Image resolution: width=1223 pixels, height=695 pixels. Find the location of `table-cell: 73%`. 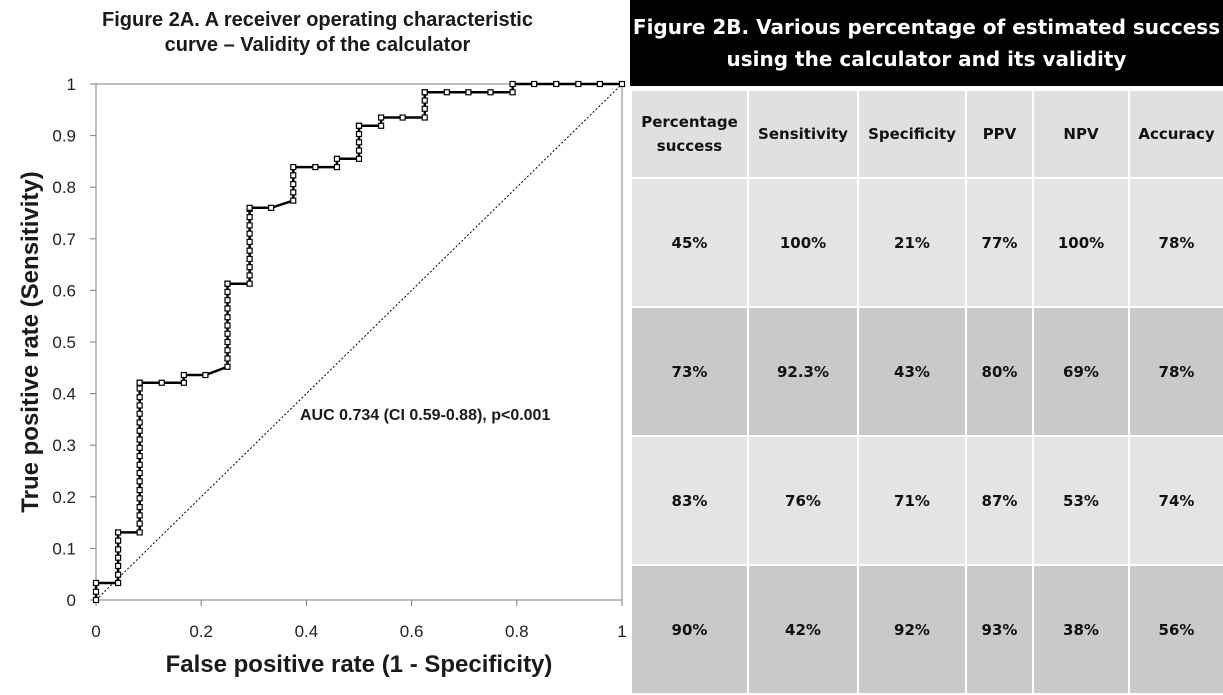

table-cell: 73% is located at coordinates (689, 371).